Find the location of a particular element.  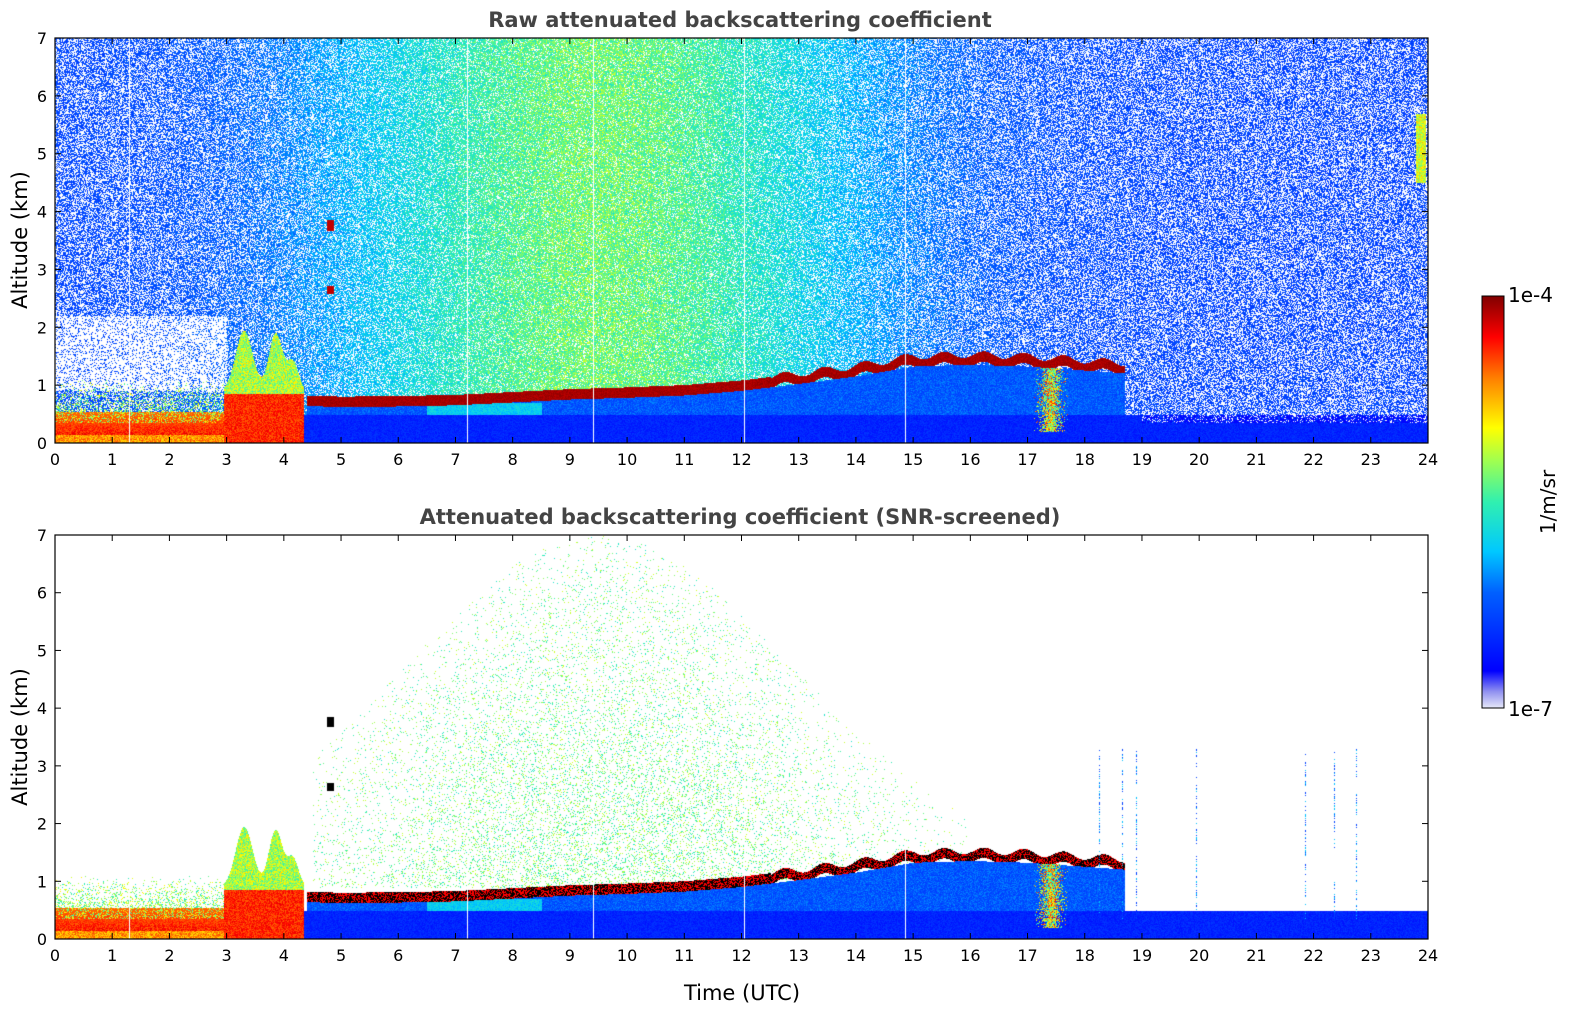

screened-y-axis-label: Altitude (km) is located at coordinates (20, 737).